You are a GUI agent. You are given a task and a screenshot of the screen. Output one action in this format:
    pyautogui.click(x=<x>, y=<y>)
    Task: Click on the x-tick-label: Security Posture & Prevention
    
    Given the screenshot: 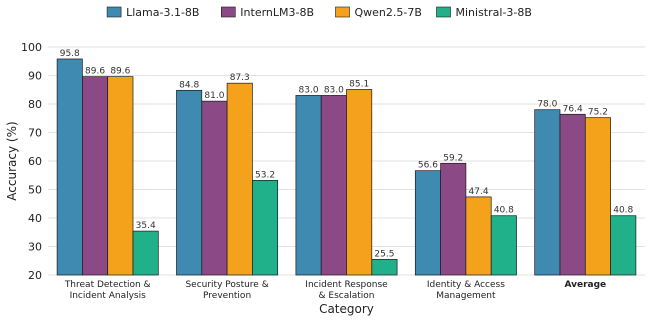 What is the action you would take?
    pyautogui.click(x=226, y=290)
    